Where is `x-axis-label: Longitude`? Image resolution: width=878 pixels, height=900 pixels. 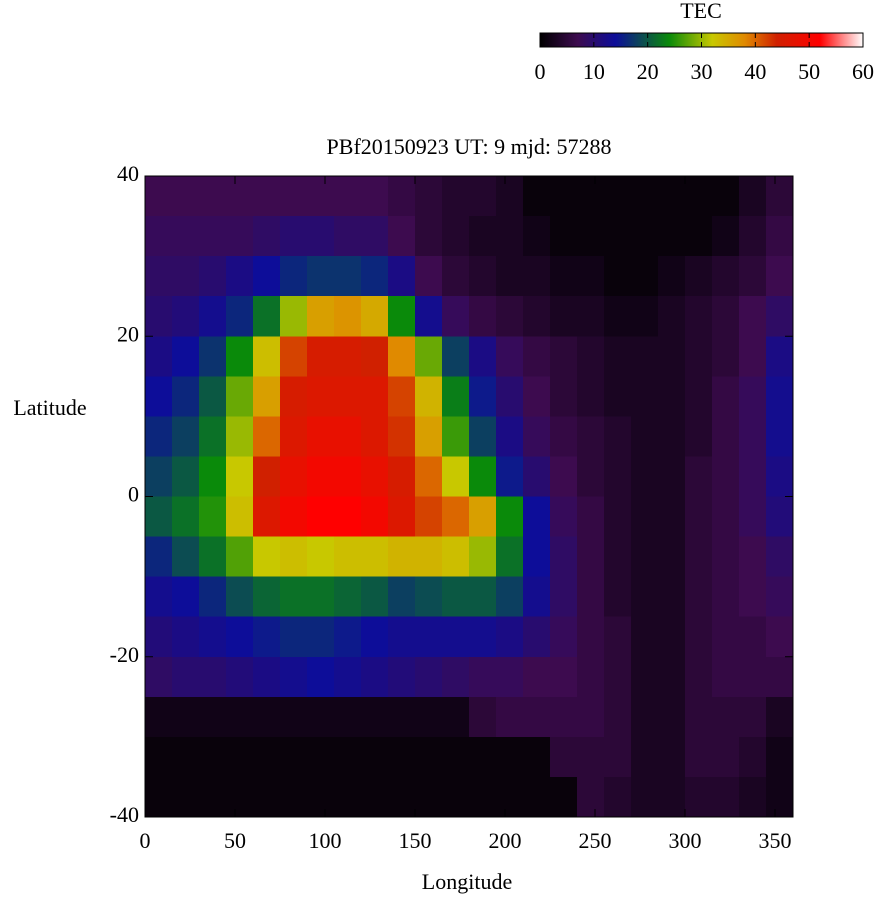
x-axis-label: Longitude is located at coordinates (467, 881).